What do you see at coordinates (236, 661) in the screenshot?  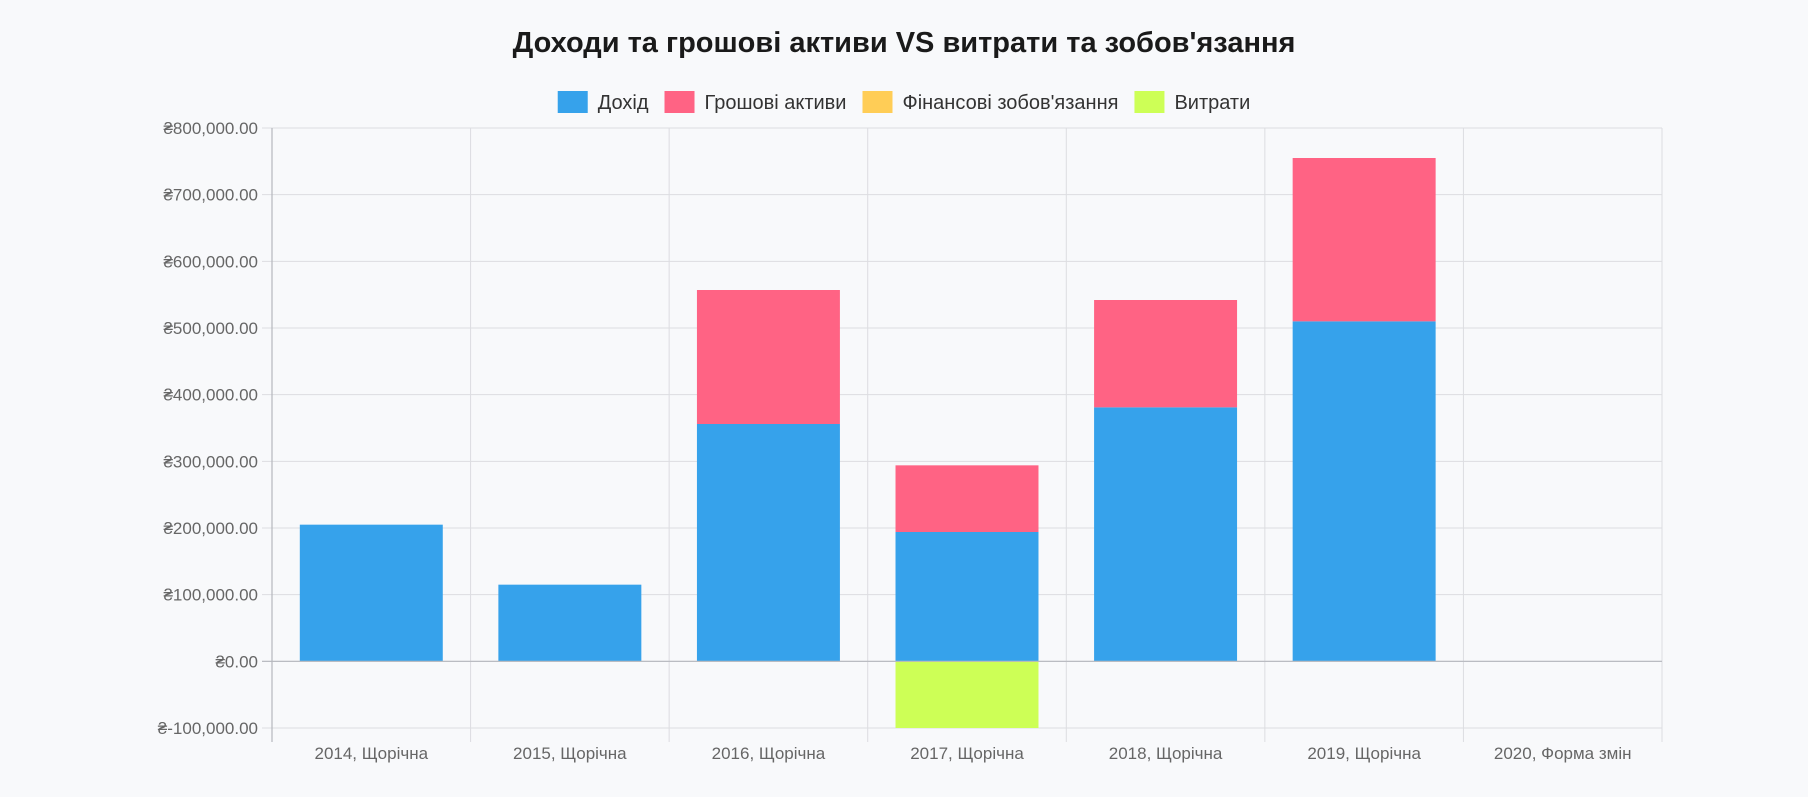 I see `y-tick-label: ₴0.00` at bounding box center [236, 661].